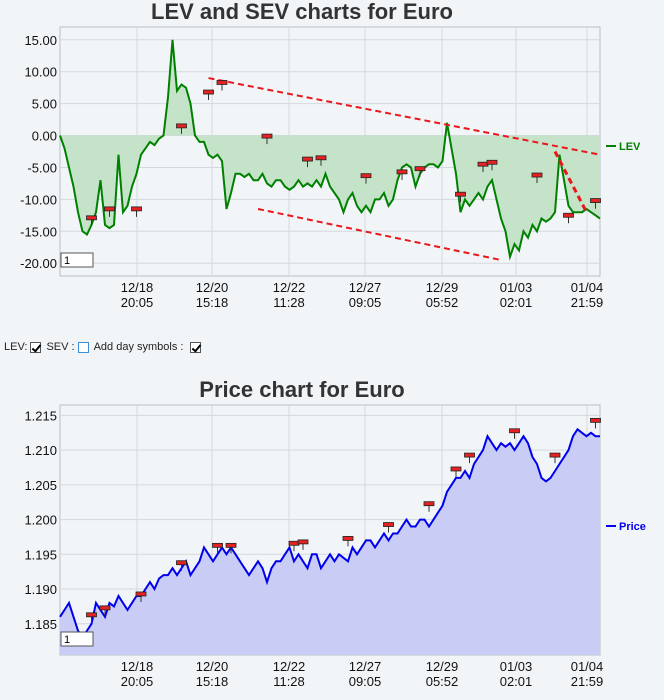 The image size is (664, 700). What do you see at coordinates (40, 520) in the screenshot?
I see `y-tick-label: 1.200` at bounding box center [40, 520].